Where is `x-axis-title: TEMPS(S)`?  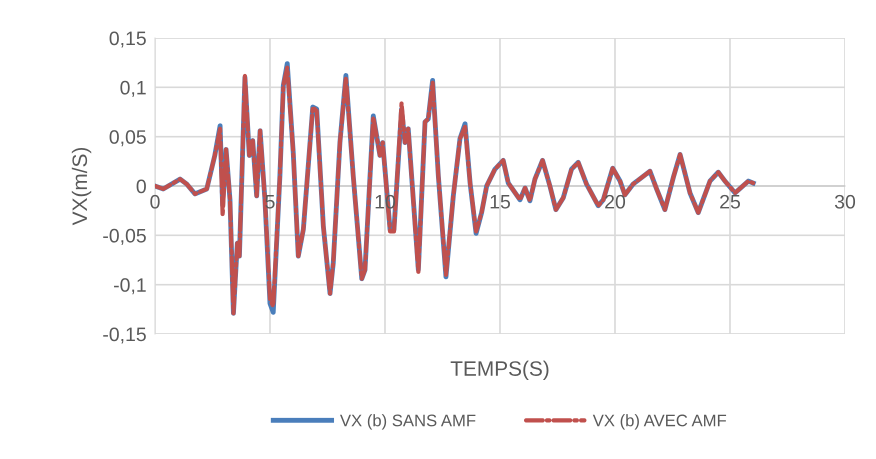 x-axis-title: TEMPS(S) is located at coordinates (499, 370).